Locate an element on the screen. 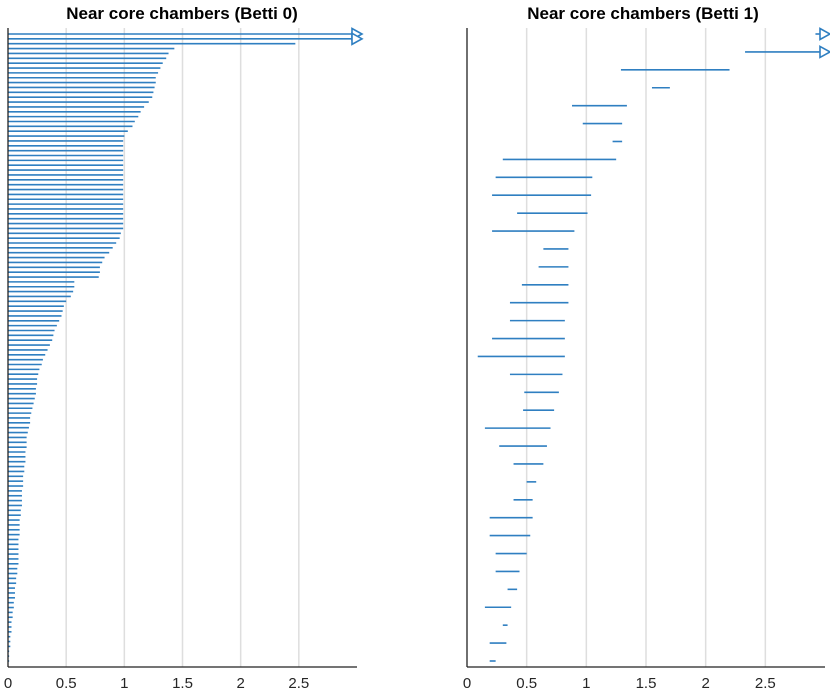 Image resolution: width=830 pixels, height=692 pixels. chart-title: Near core chambers (Betti 1) is located at coordinates (642, 13).